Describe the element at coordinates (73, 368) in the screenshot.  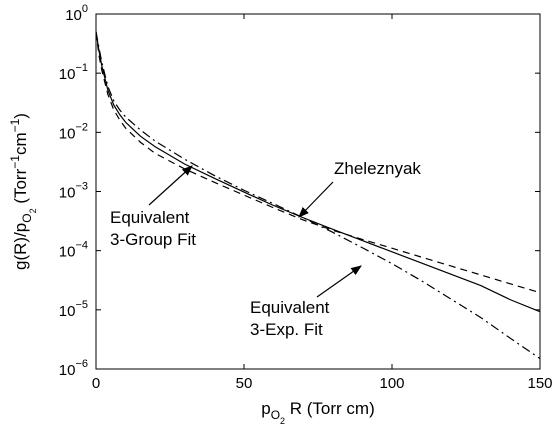
I see `y-tick-label: 10⁻⁶` at that location.